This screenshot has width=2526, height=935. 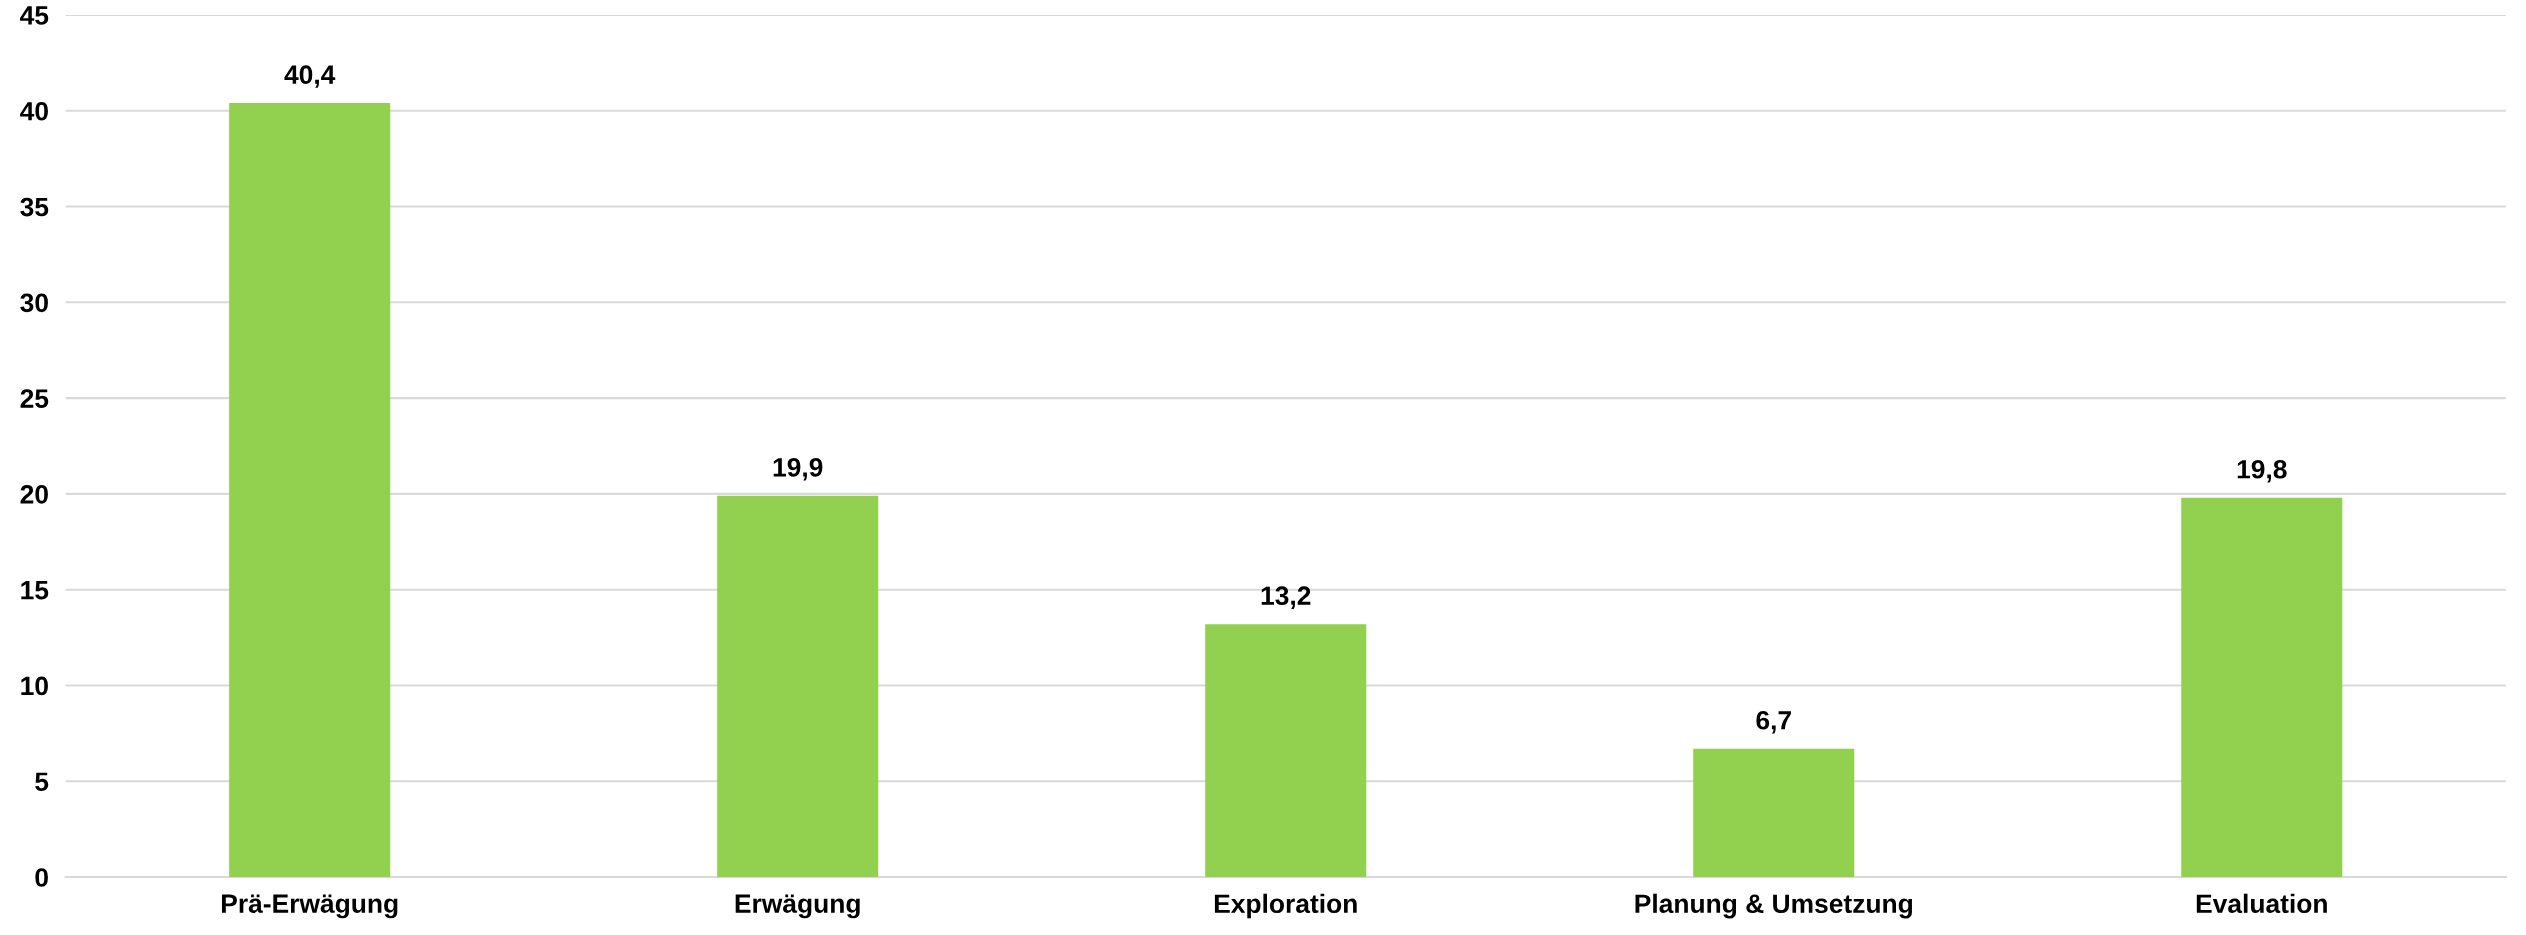 What do you see at coordinates (1285, 906) in the screenshot?
I see `x-tick-label: Exploration` at bounding box center [1285, 906].